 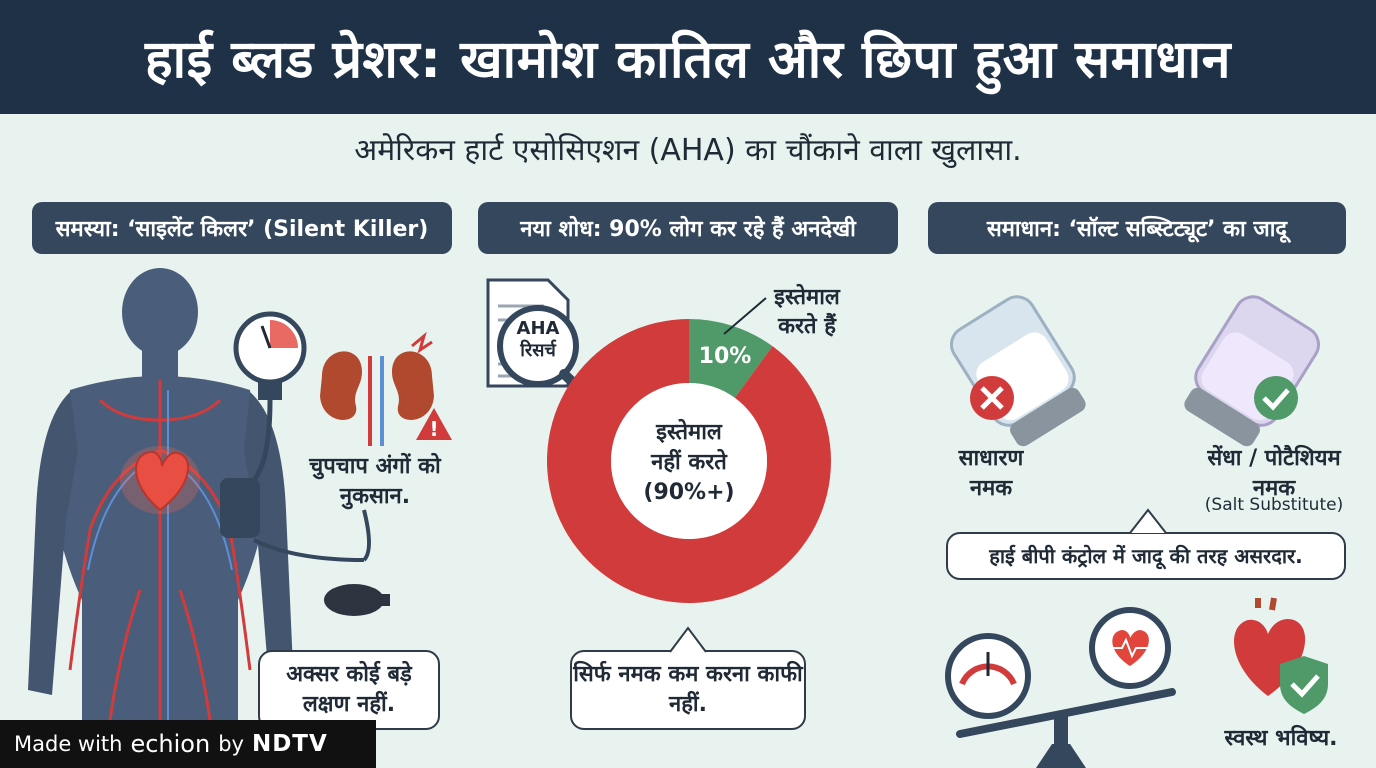 I want to click on substitute-salt-en-label: (Salt Substitute), so click(x=1274, y=505).